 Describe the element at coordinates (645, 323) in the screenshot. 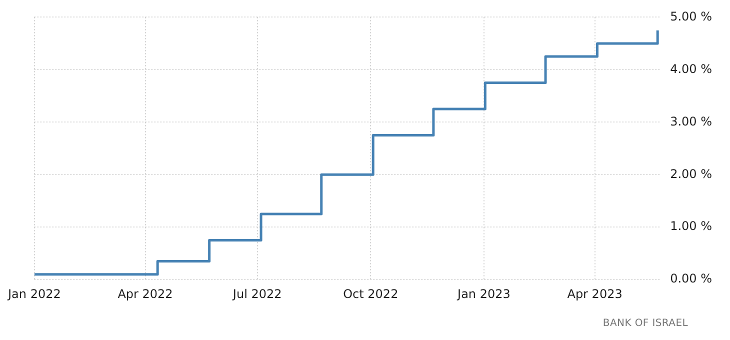

I see `text: BANK OF ISRAEL` at that location.